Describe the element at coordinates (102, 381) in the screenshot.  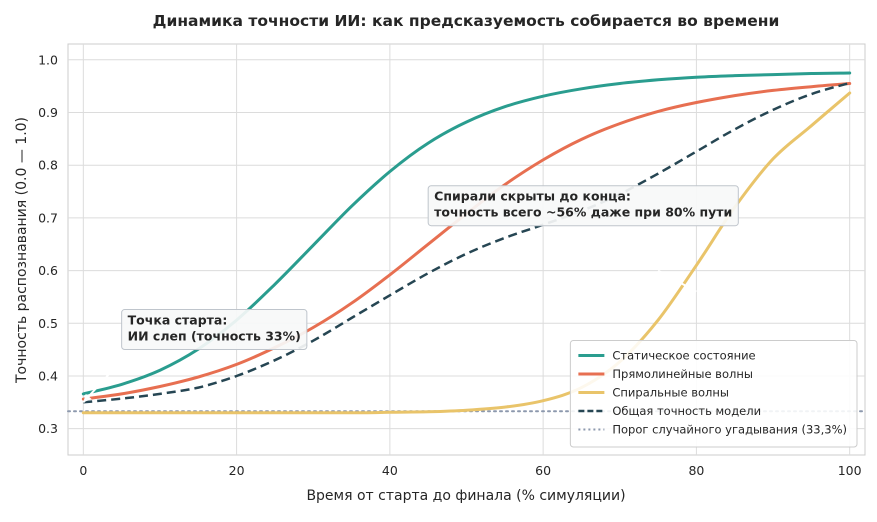
I see `annotation-arrow` at that location.